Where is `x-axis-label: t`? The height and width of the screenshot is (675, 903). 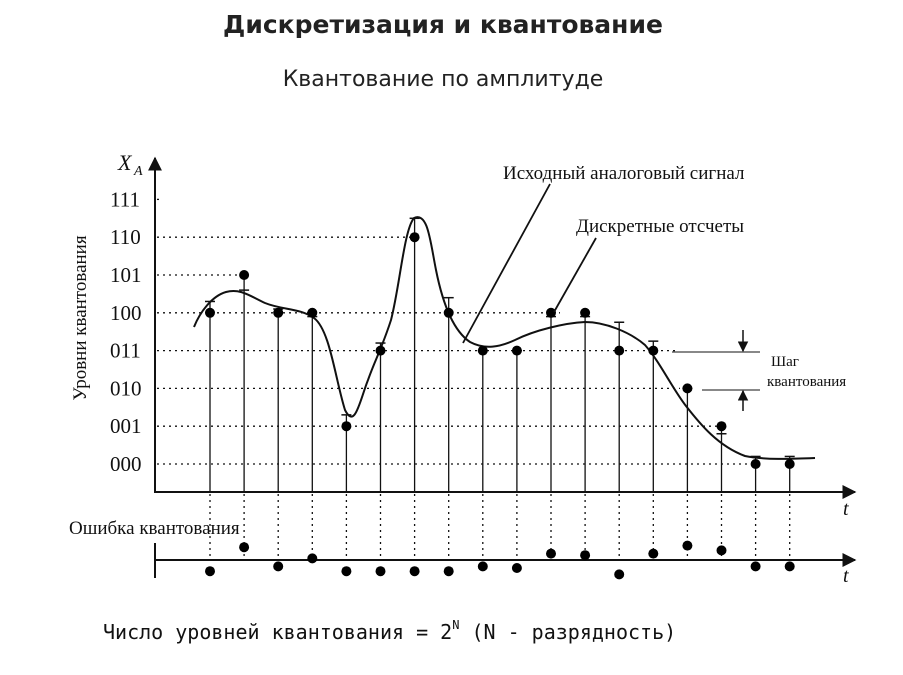 x-axis-label: t is located at coordinates (846, 509).